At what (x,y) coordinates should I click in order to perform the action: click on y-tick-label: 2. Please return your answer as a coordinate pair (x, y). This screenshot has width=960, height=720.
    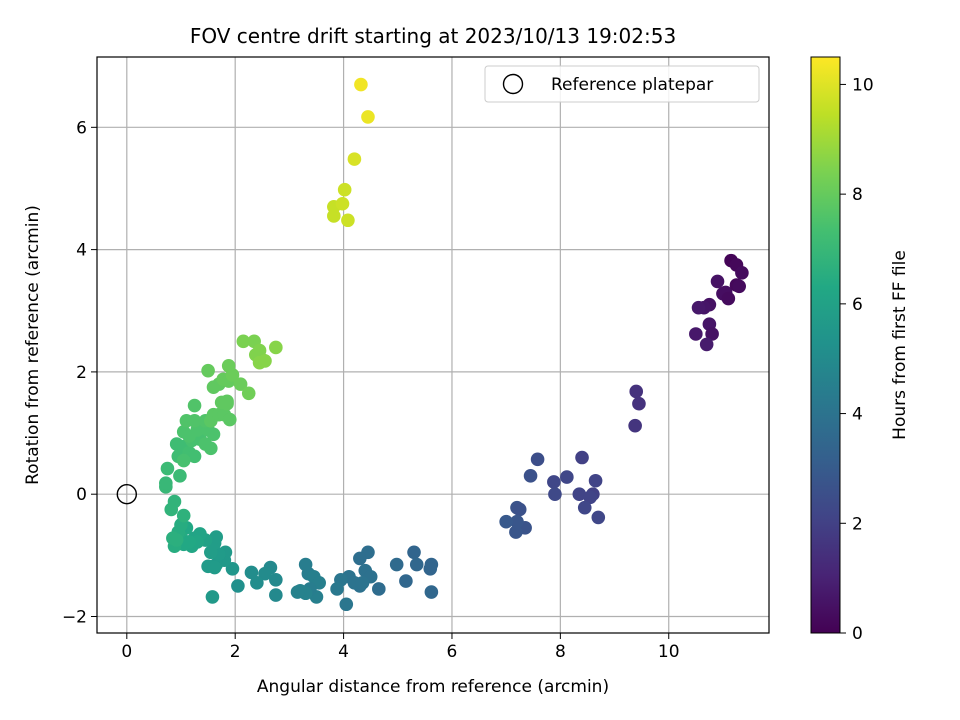
    Looking at the image, I should click on (81, 373).